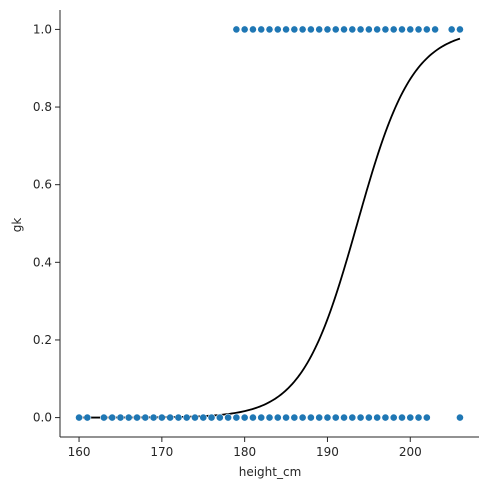 This screenshot has height=490, width=489. I want to click on y-tick-label: 1.0, so click(42, 29).